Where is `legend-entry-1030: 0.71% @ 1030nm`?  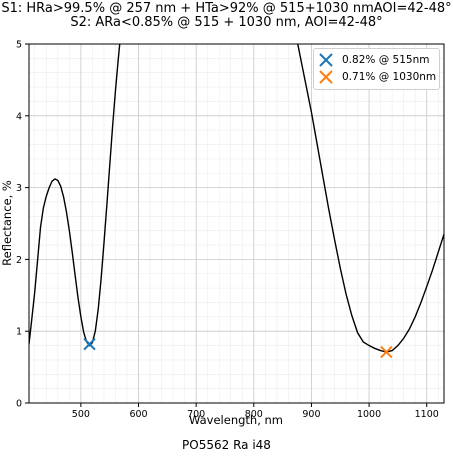 legend-entry-1030: 0.71% @ 1030nm is located at coordinates (377, 77).